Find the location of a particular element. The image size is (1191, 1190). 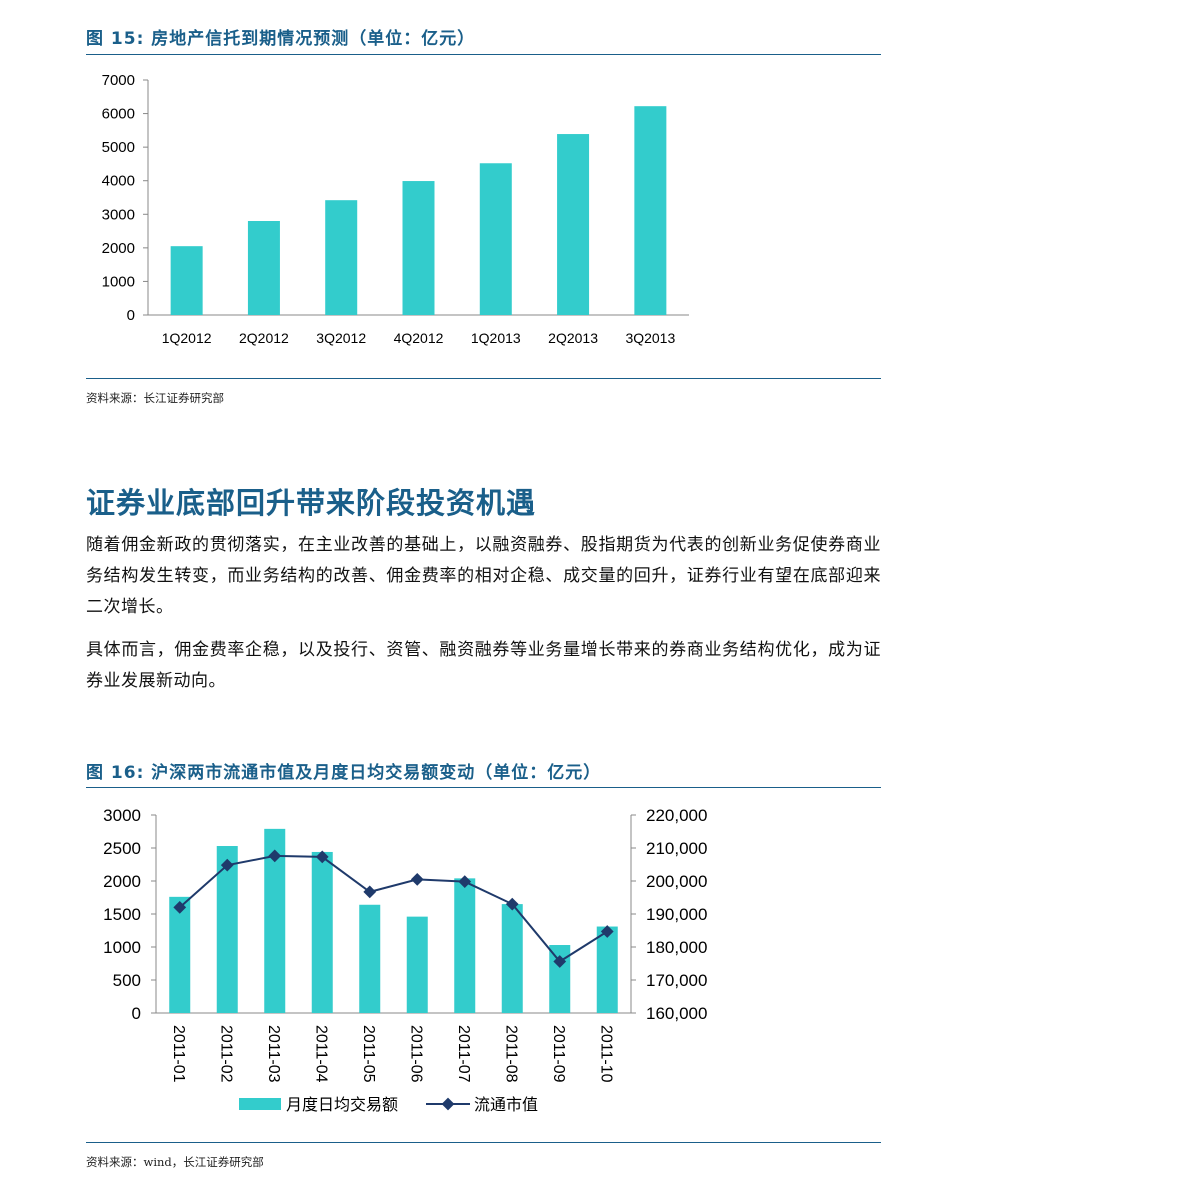

x-tick-label: 2011-01 is located at coordinates (178, 1054).